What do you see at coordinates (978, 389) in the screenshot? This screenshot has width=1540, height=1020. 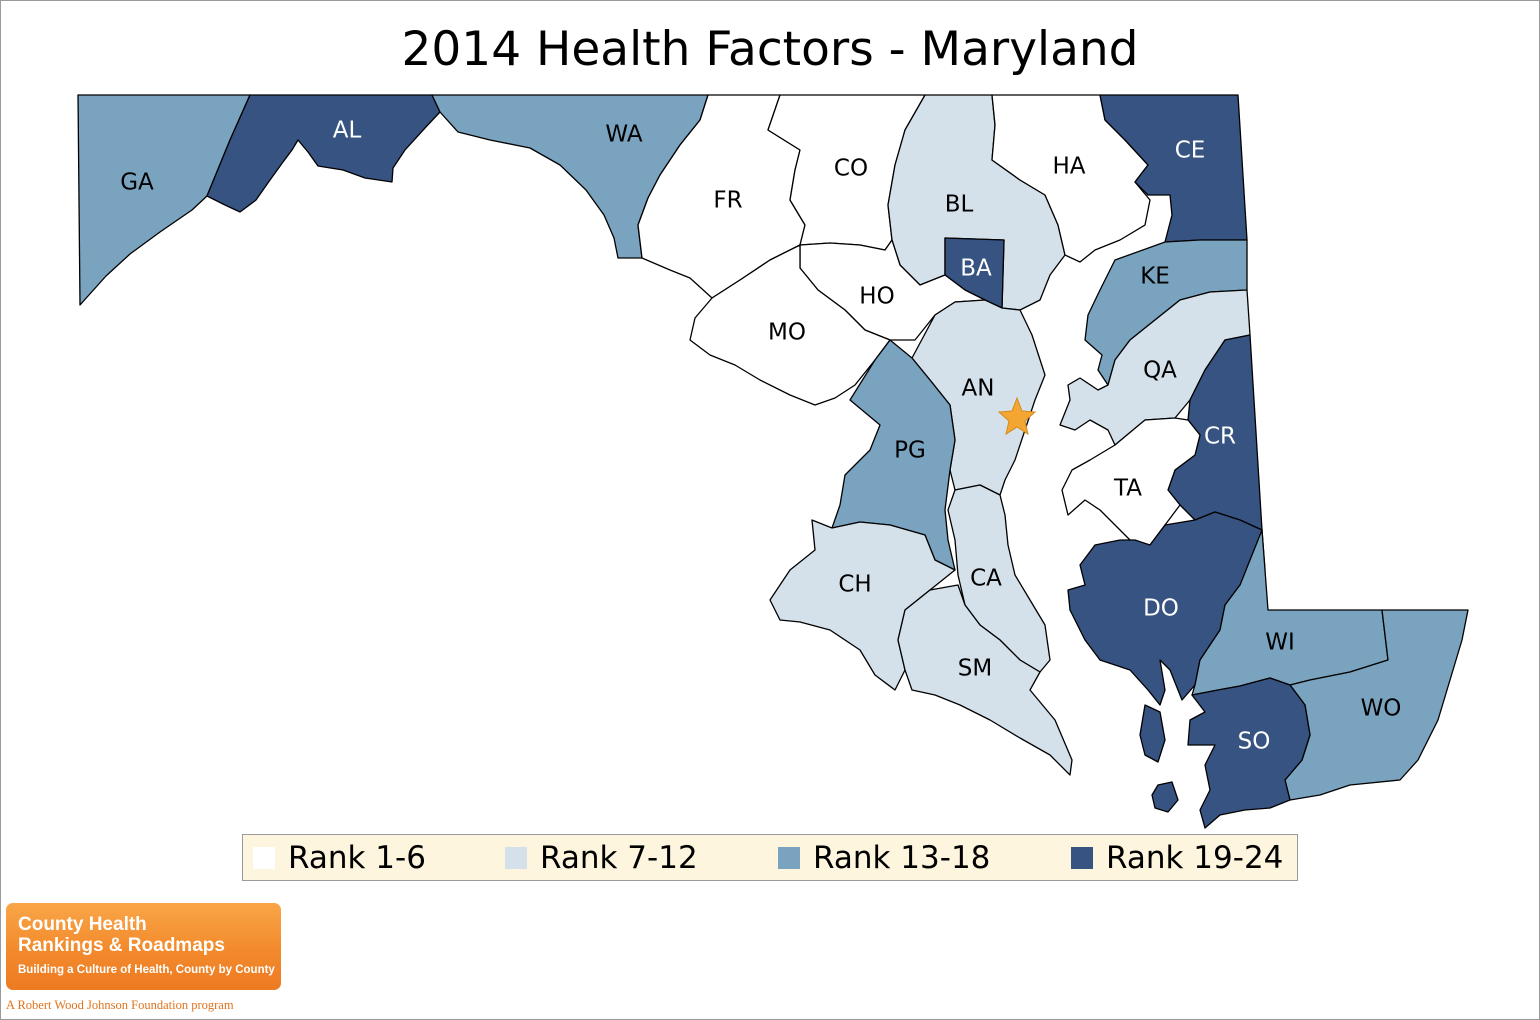 I see `county-label-AN: AN` at bounding box center [978, 389].